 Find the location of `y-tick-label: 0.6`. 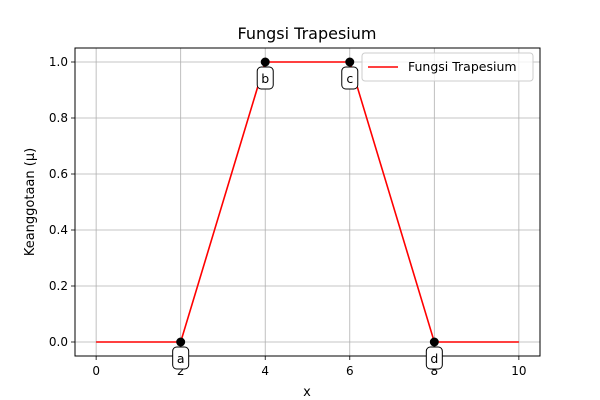

y-tick-label: 0.6 is located at coordinates (58, 174).